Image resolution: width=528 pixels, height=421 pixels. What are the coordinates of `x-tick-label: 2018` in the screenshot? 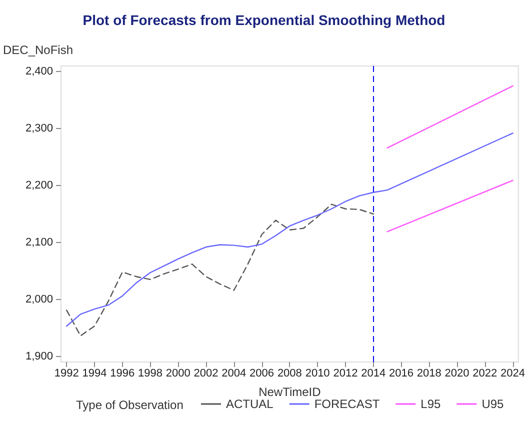 It's located at (429, 374).